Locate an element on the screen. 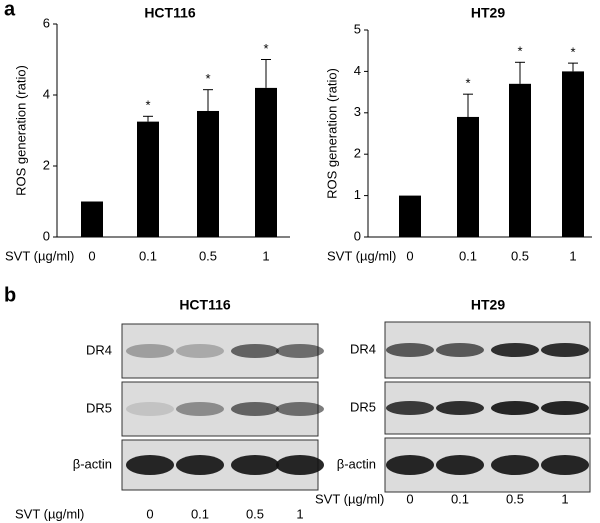 This screenshot has width=600, height=523. panel-label: a is located at coordinates (10, 10).